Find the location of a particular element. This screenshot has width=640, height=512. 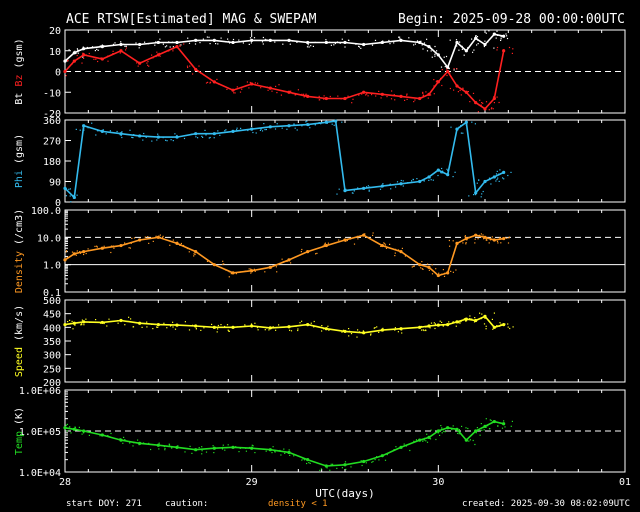

density-point is located at coordinates (140, 240).